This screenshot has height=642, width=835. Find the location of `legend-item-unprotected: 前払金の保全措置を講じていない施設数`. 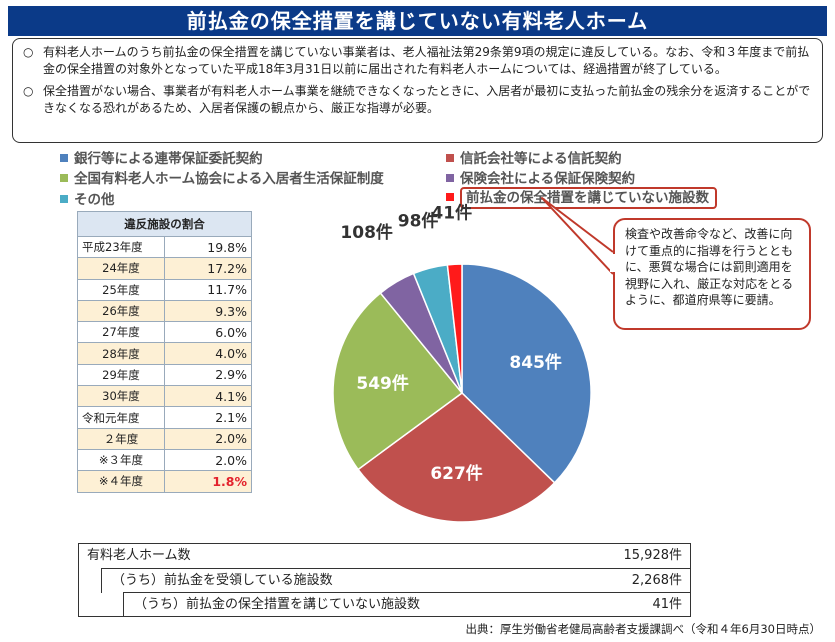

legend-item-unprotected: 前払金の保全措置を講じていない施設数 is located at coordinates (581, 197).